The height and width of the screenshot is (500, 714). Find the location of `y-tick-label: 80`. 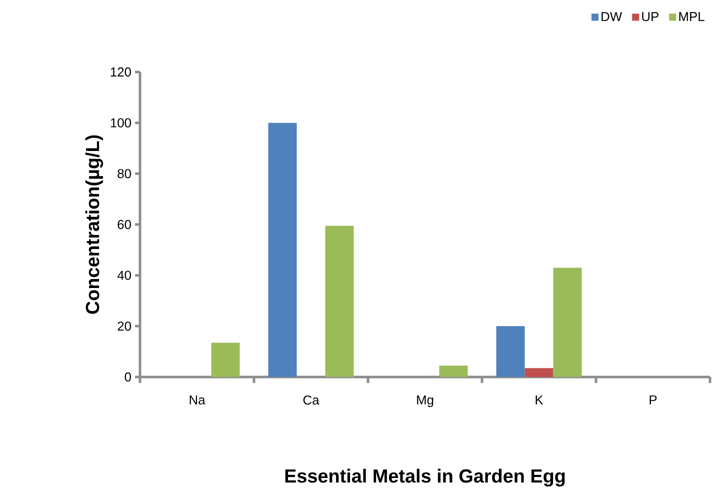

y-tick-label: 80 is located at coordinates (124, 173).